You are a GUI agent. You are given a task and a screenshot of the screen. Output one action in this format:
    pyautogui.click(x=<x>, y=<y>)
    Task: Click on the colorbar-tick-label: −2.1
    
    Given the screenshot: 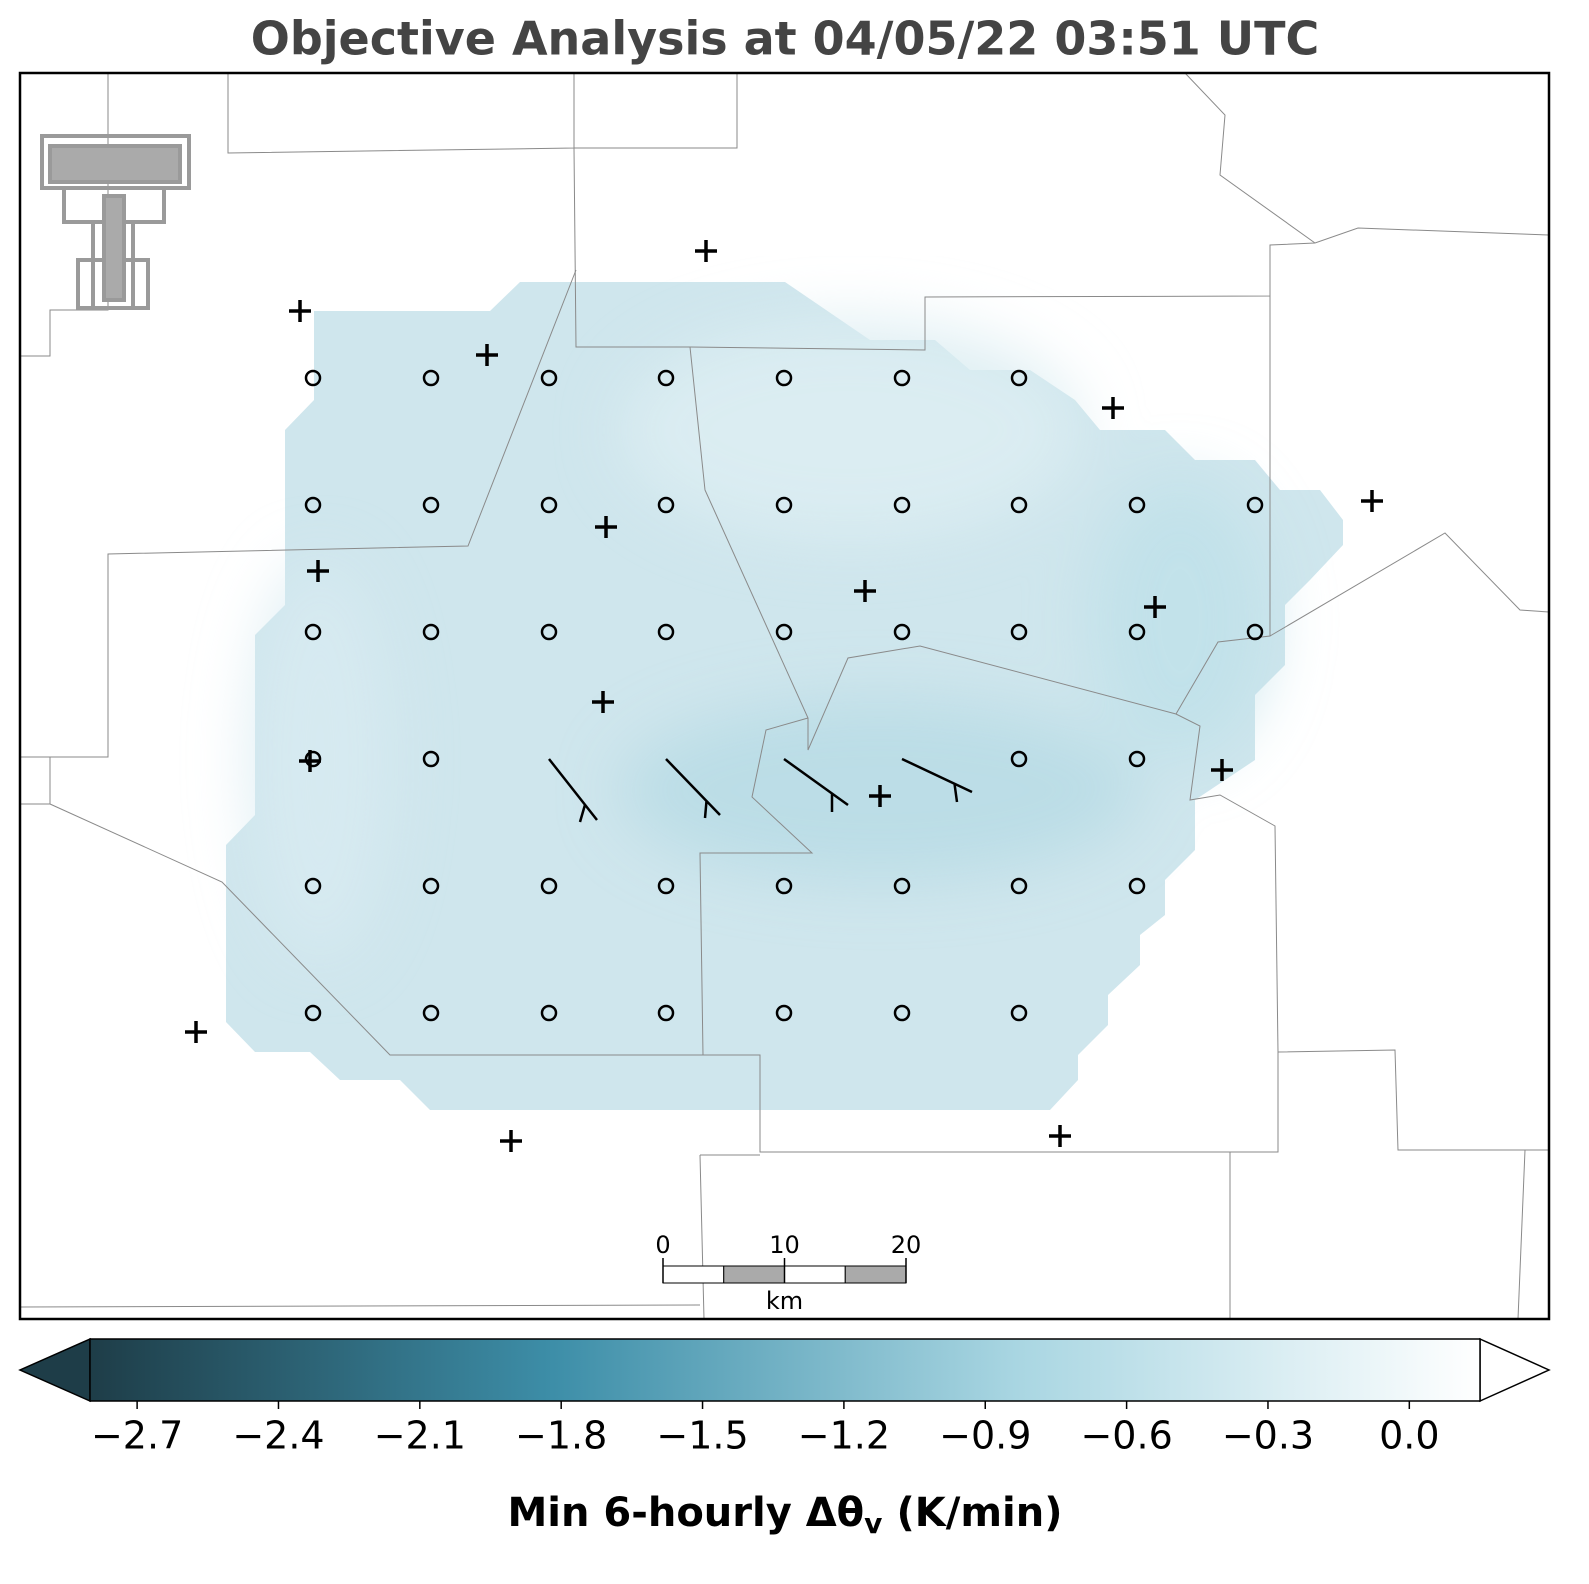 What is the action you would take?
    pyautogui.click(x=420, y=1436)
    